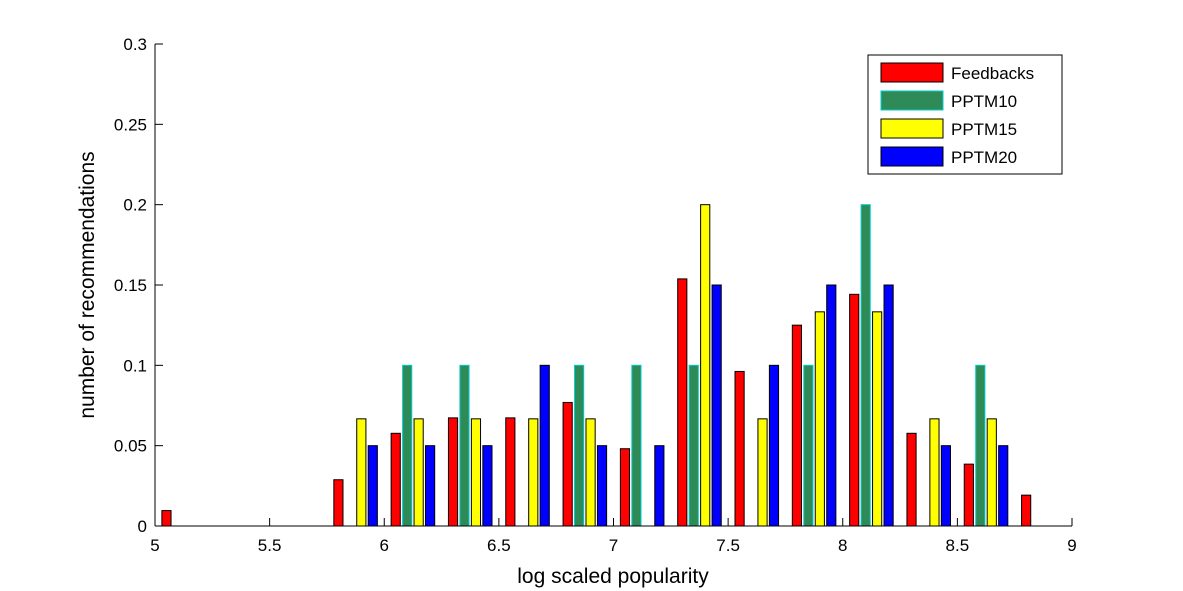 The image size is (1183, 591). Describe the element at coordinates (135, 205) in the screenshot. I see `y-tick-label: 0.2` at that location.